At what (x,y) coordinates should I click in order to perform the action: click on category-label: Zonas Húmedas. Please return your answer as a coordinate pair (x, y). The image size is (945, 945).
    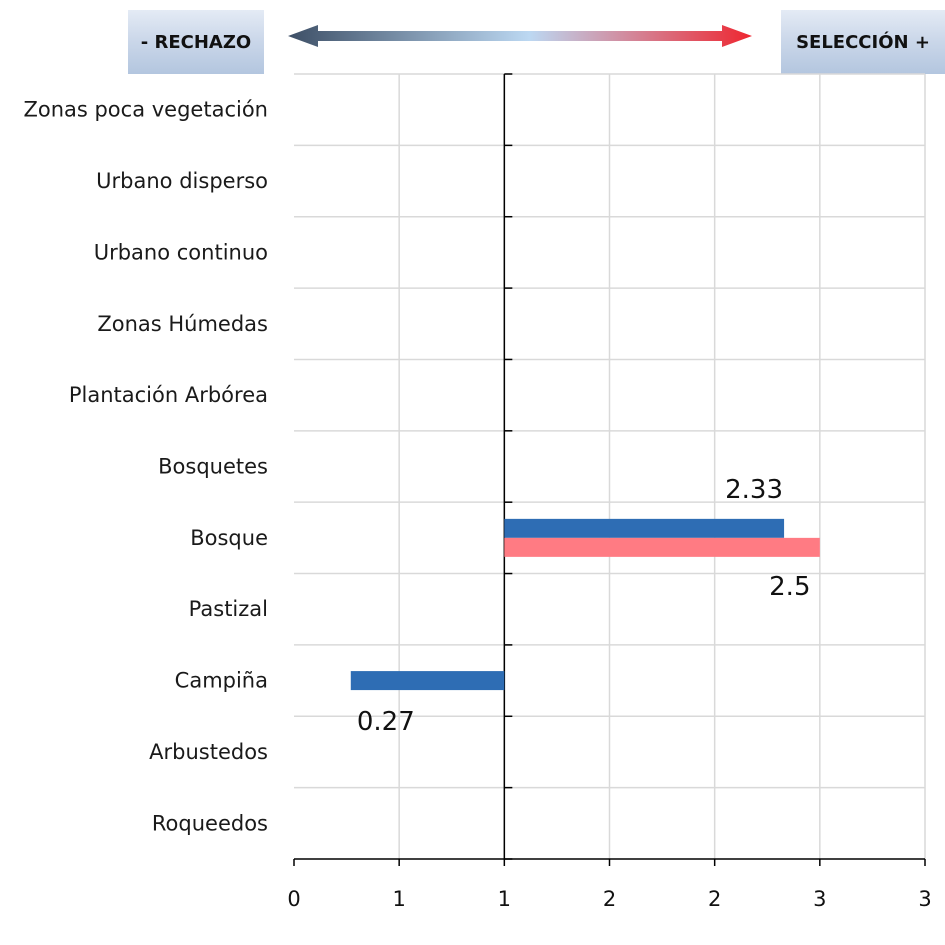
    Looking at the image, I should click on (182, 324).